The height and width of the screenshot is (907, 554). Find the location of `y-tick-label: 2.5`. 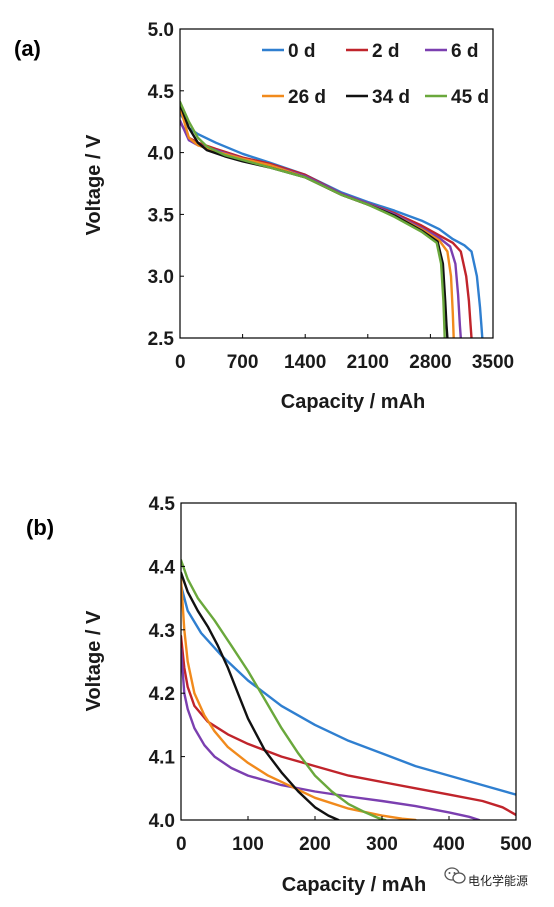

y-tick-label: 2.5 is located at coordinates (161, 339).